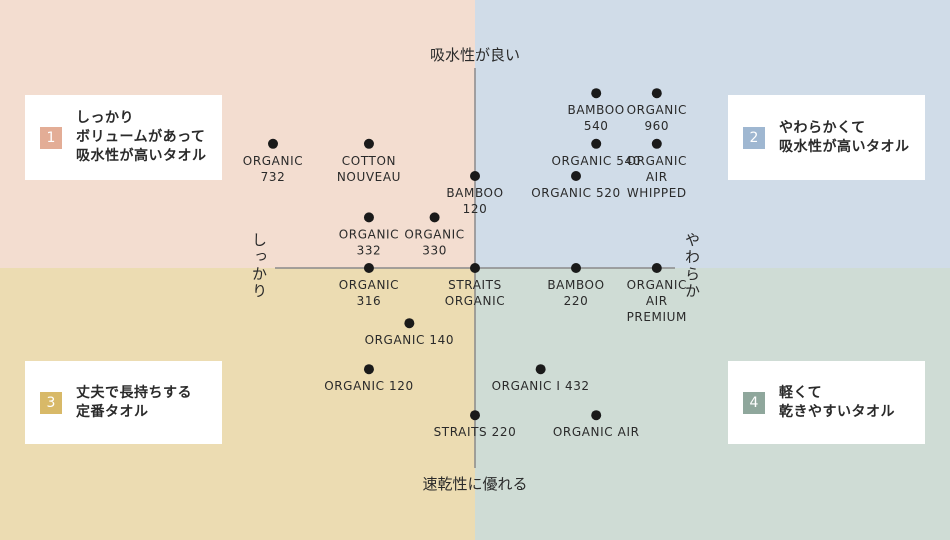  I want to click on quadrant-2-badge: 2, so click(754, 137).